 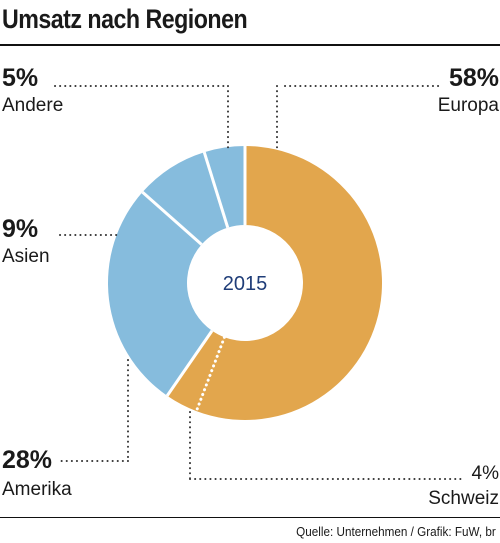 What do you see at coordinates (20, 229) in the screenshot?
I see `pct-label-asien: 9%` at bounding box center [20, 229].